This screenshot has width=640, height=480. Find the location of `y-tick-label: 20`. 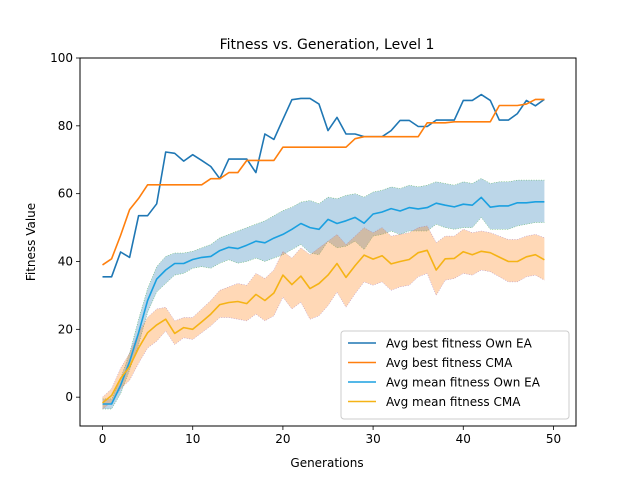

y-tick-label: 20 is located at coordinates (65, 329).